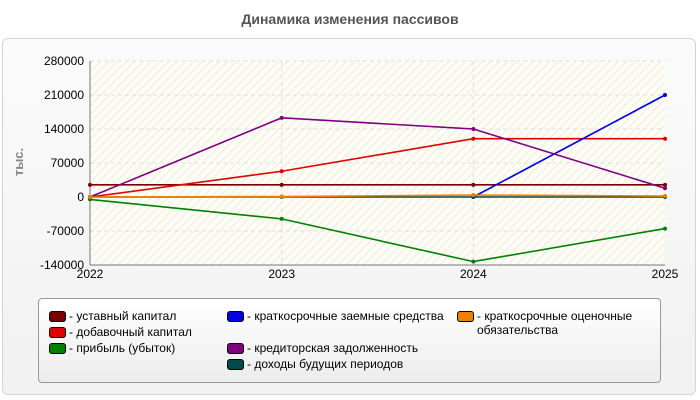  I want to click on y-tick-label: -70000, so click(66, 231).